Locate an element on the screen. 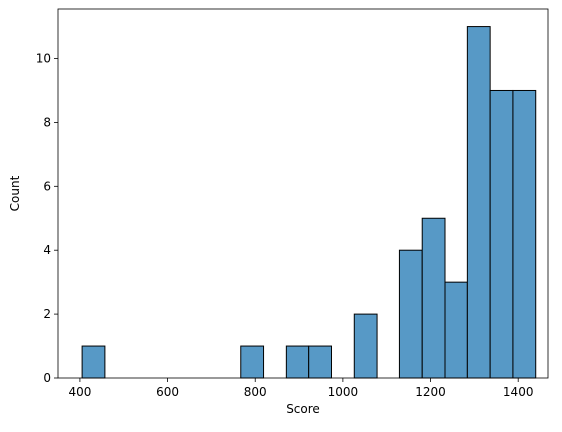 The image size is (562, 432). x-tick-label: 400 is located at coordinates (79, 392).